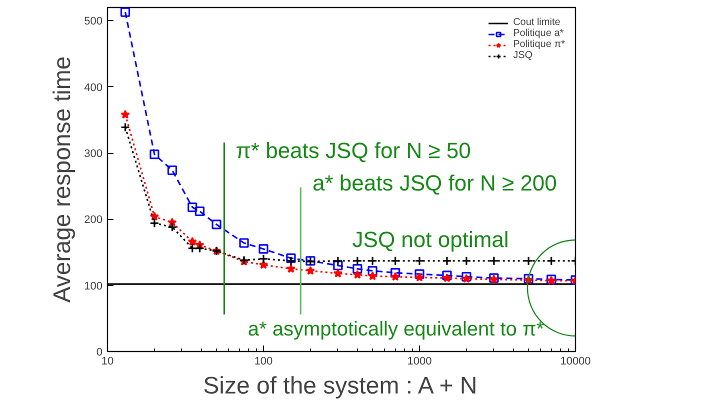 This screenshot has height=402, width=725. I want to click on y-tick-label: 200, so click(93, 220).